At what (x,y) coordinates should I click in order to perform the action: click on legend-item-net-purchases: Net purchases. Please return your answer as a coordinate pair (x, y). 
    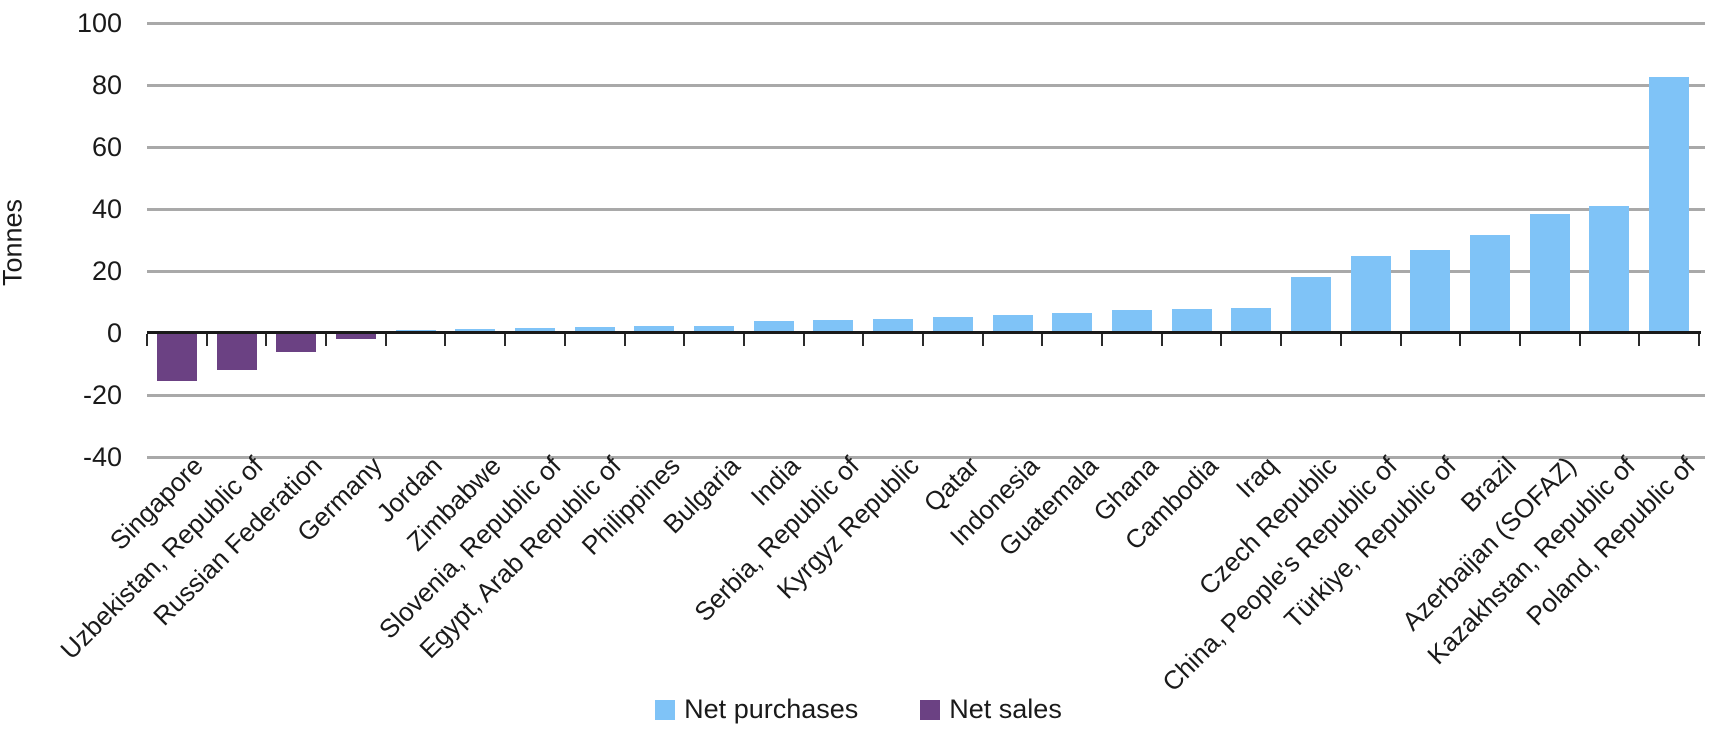
    Looking at the image, I should click on (756, 709).